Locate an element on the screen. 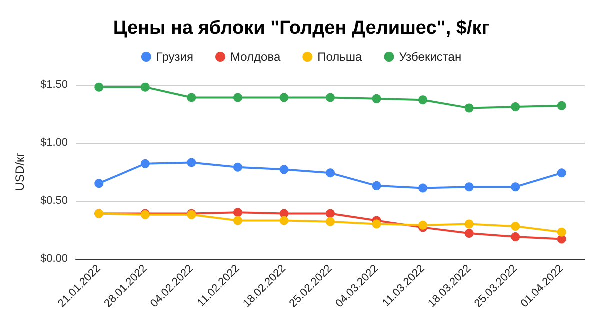  legend-label: Узбекистан is located at coordinates (430, 57).